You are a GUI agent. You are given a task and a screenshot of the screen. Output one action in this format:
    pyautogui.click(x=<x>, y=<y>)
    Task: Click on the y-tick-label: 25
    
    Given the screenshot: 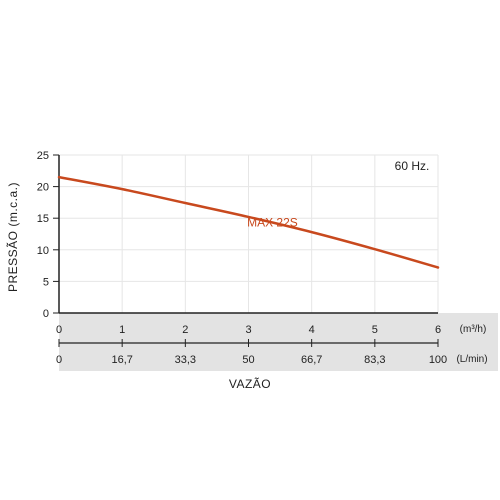 What is the action you would take?
    pyautogui.click(x=43, y=156)
    